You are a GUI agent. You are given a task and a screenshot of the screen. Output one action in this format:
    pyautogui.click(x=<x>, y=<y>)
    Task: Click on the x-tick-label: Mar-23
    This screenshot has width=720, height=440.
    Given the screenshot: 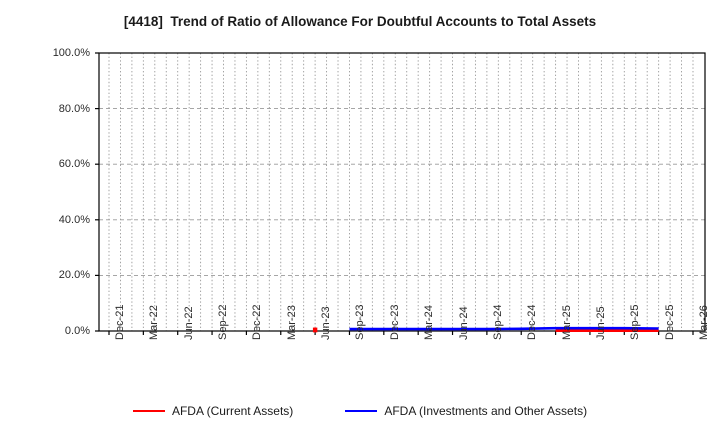 What is the action you would take?
    pyautogui.click(x=291, y=322)
    